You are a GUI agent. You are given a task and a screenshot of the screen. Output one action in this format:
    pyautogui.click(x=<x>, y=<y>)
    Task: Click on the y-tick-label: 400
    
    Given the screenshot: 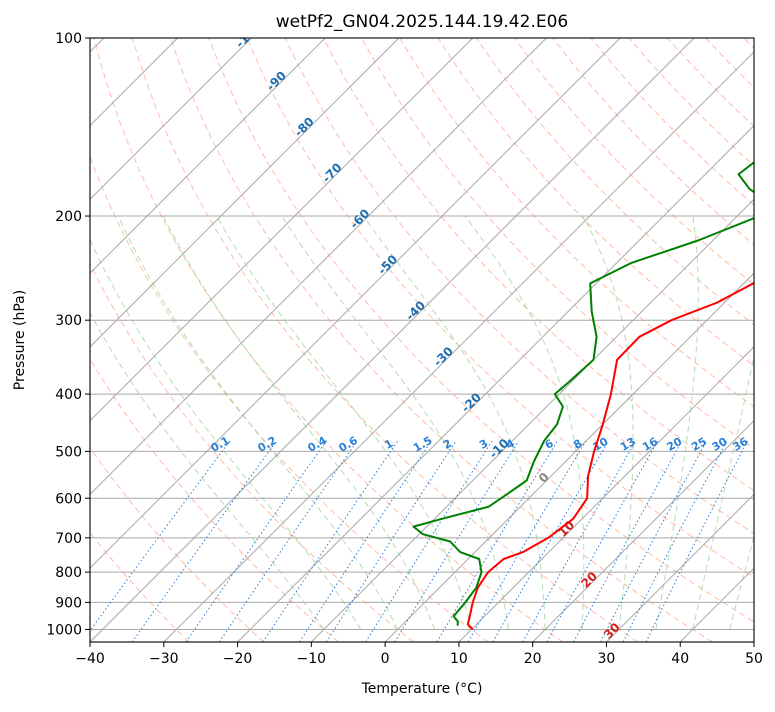 What is the action you would take?
    pyautogui.click(x=68, y=395)
    